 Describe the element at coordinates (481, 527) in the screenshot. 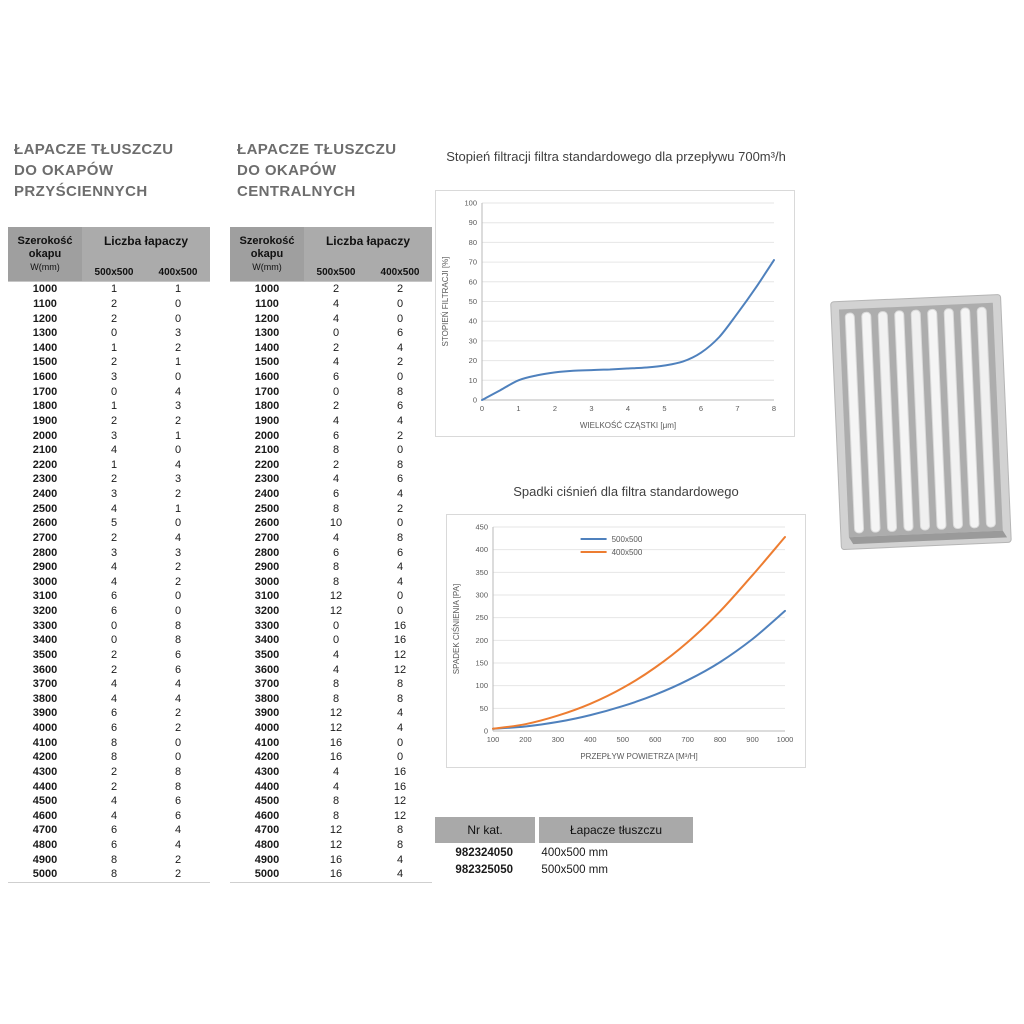

I see `svg-text: 450` at that location.